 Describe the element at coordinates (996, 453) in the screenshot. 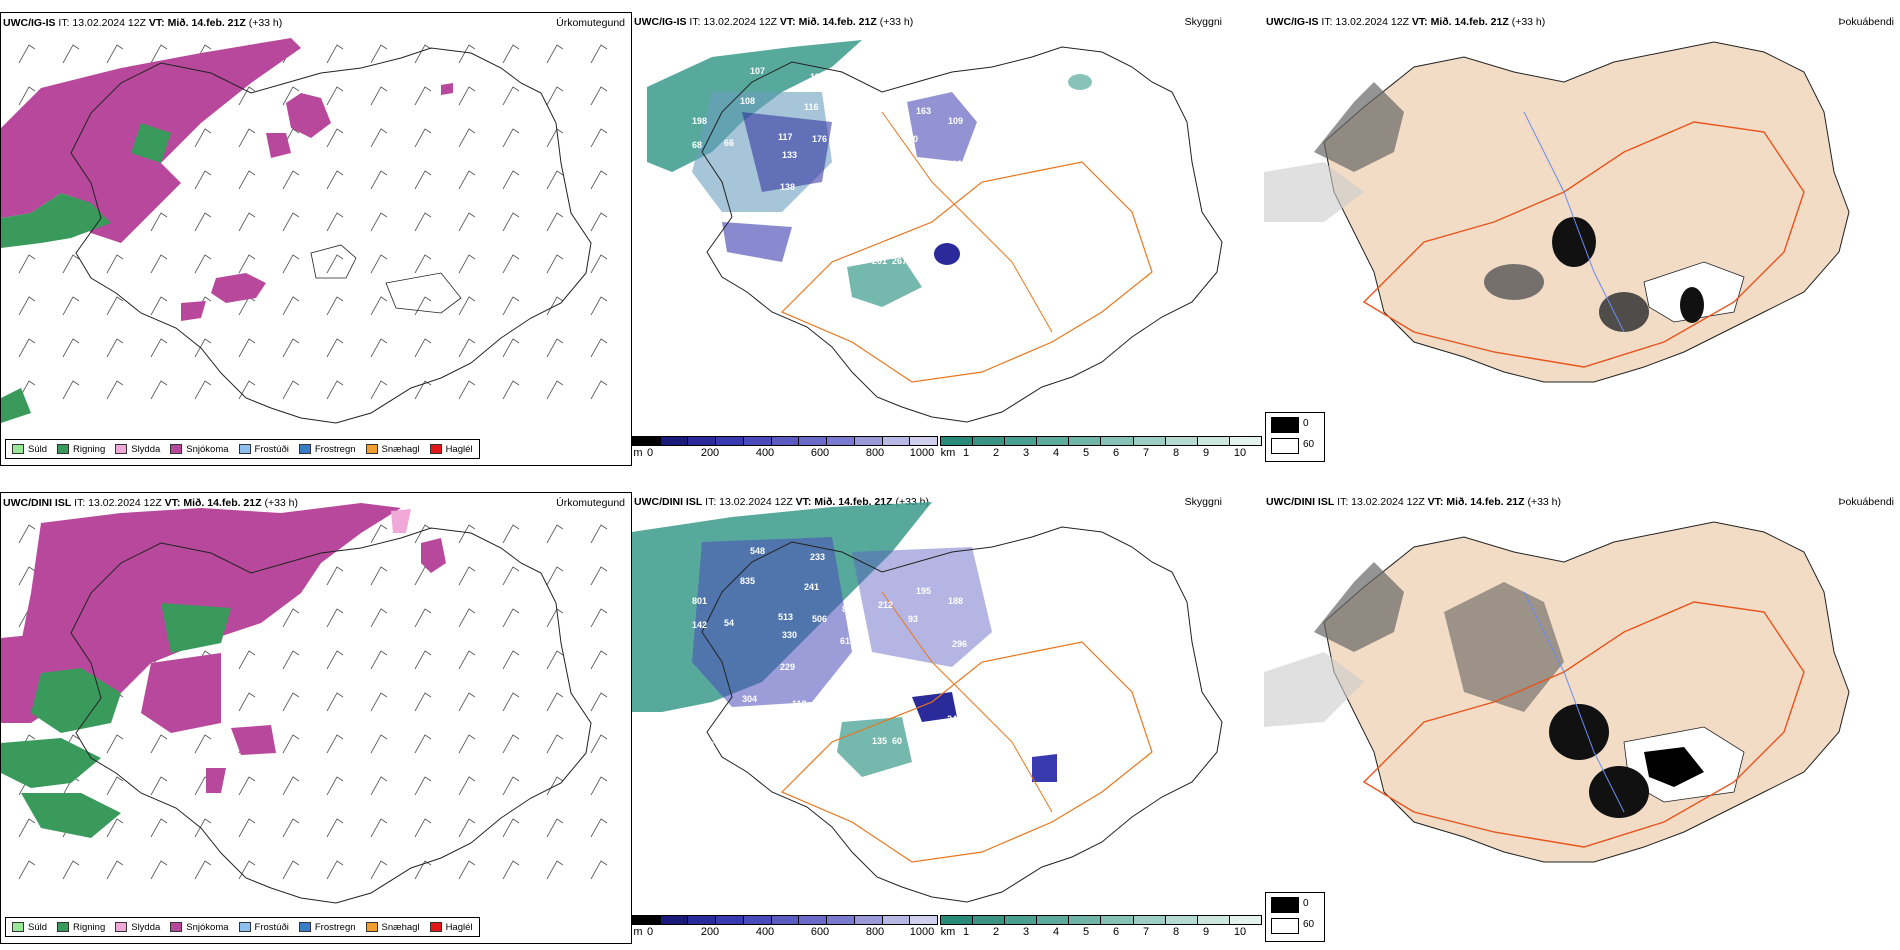

I see `colorbar-tick: 2` at that location.